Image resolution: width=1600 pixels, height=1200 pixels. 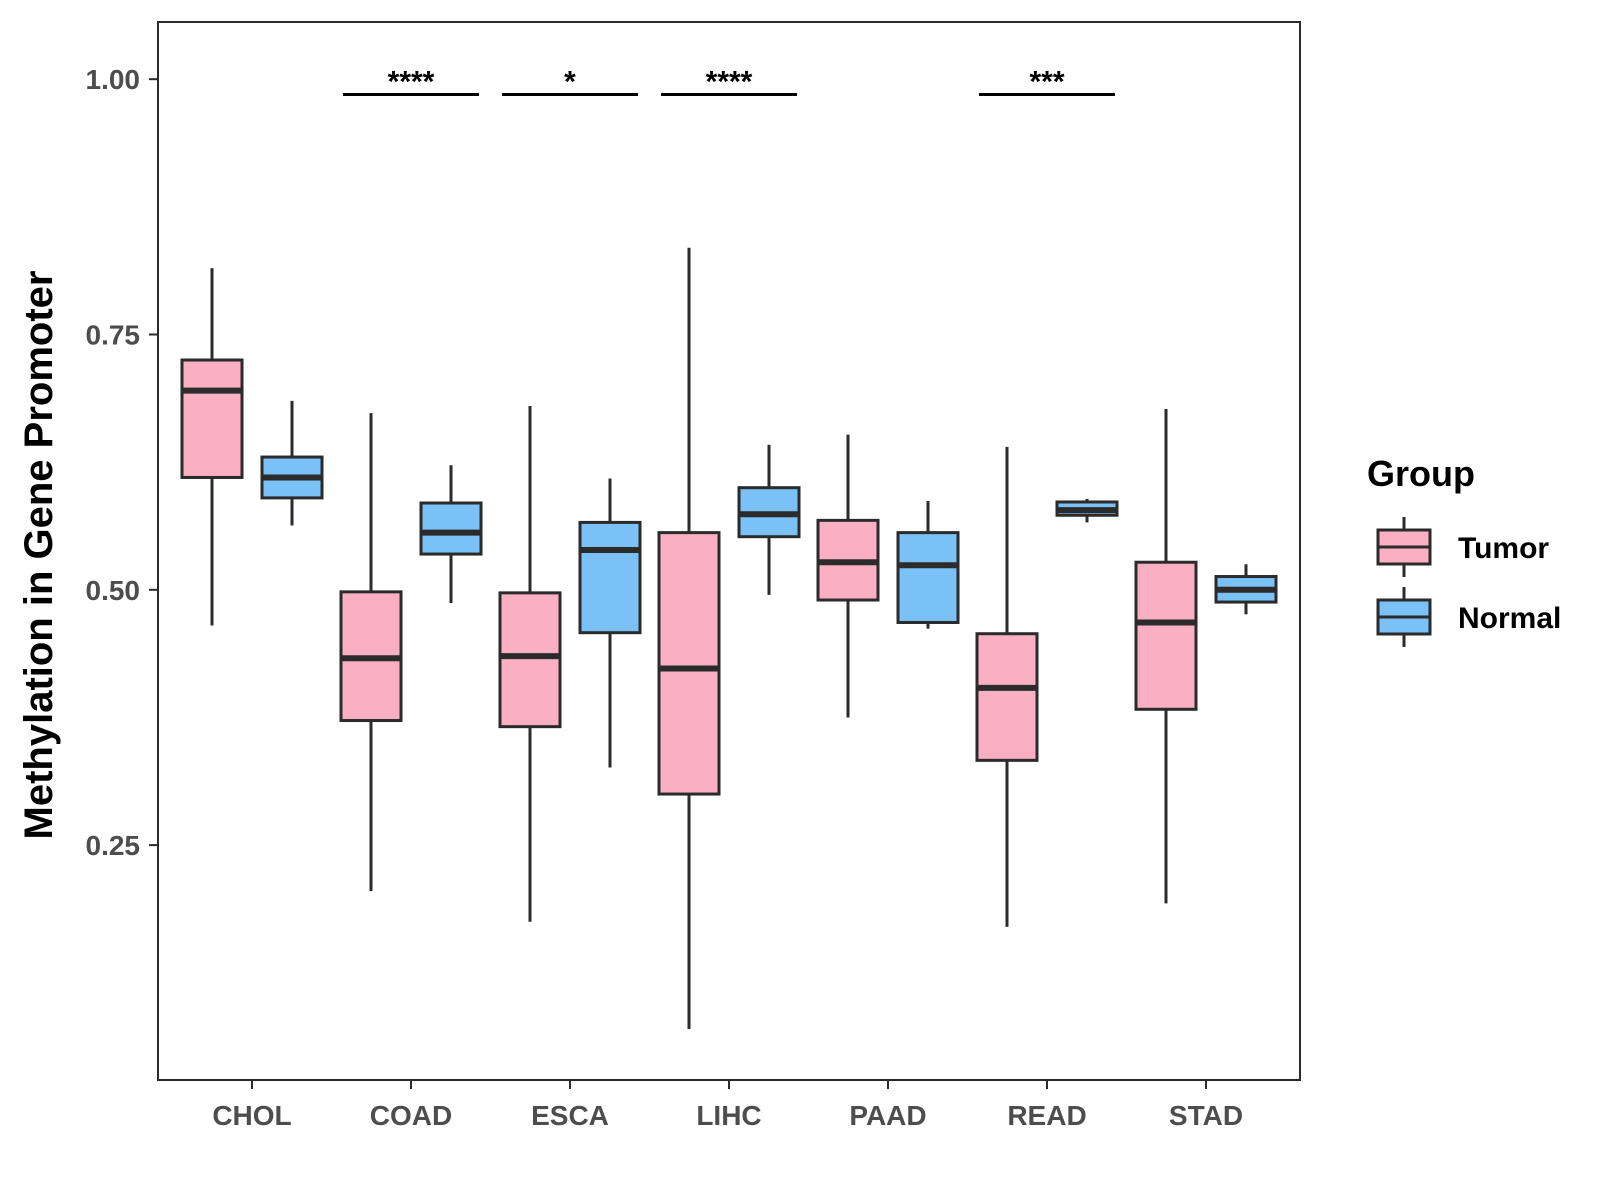 I want to click on x-tick-label: COAD, so click(x=411, y=1115).